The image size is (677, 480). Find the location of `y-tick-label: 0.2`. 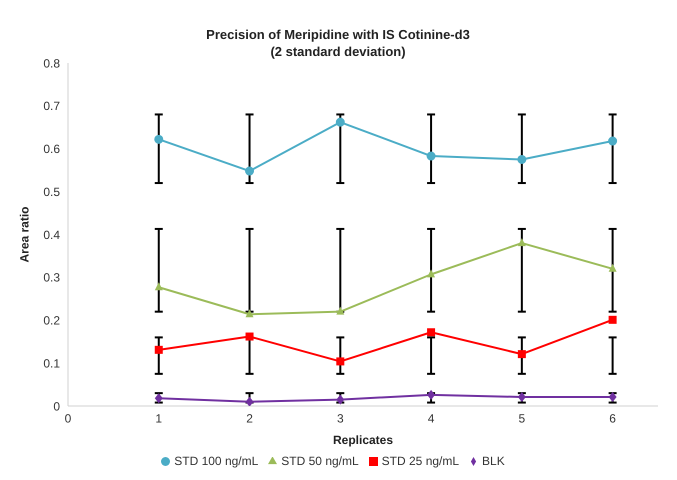

y-tick-label: 0.2 is located at coordinates (51, 321).